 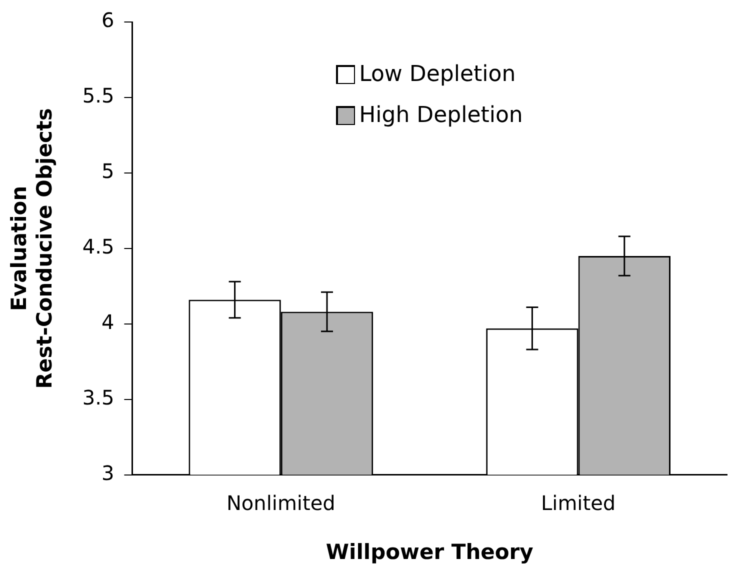 What do you see at coordinates (107, 473) in the screenshot?
I see `y-tick-label: 3` at bounding box center [107, 473].